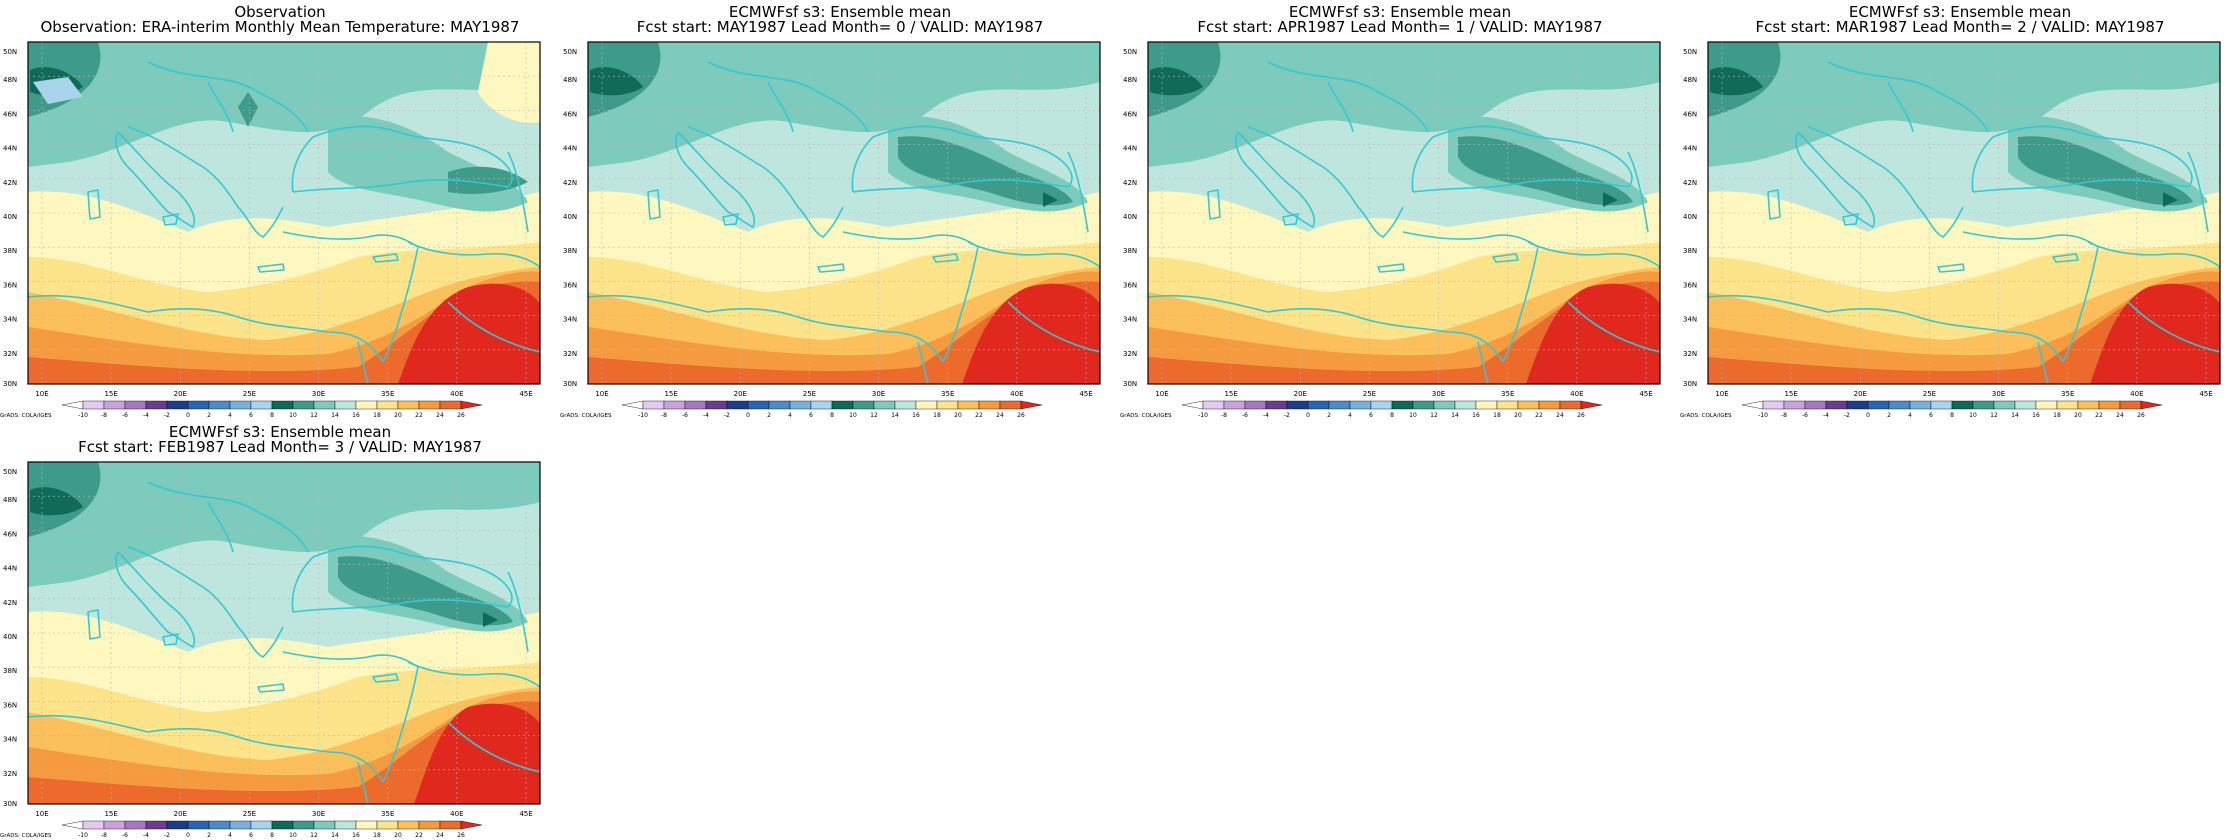 This screenshot has width=2240, height=840. I want to click on colorbar-level: 14, so click(895, 415).